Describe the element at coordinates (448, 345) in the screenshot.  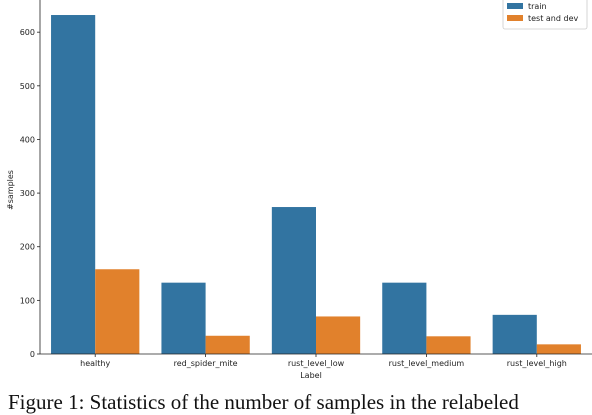
I see `bar-test-and-dev-rust_level_medium` at that location.